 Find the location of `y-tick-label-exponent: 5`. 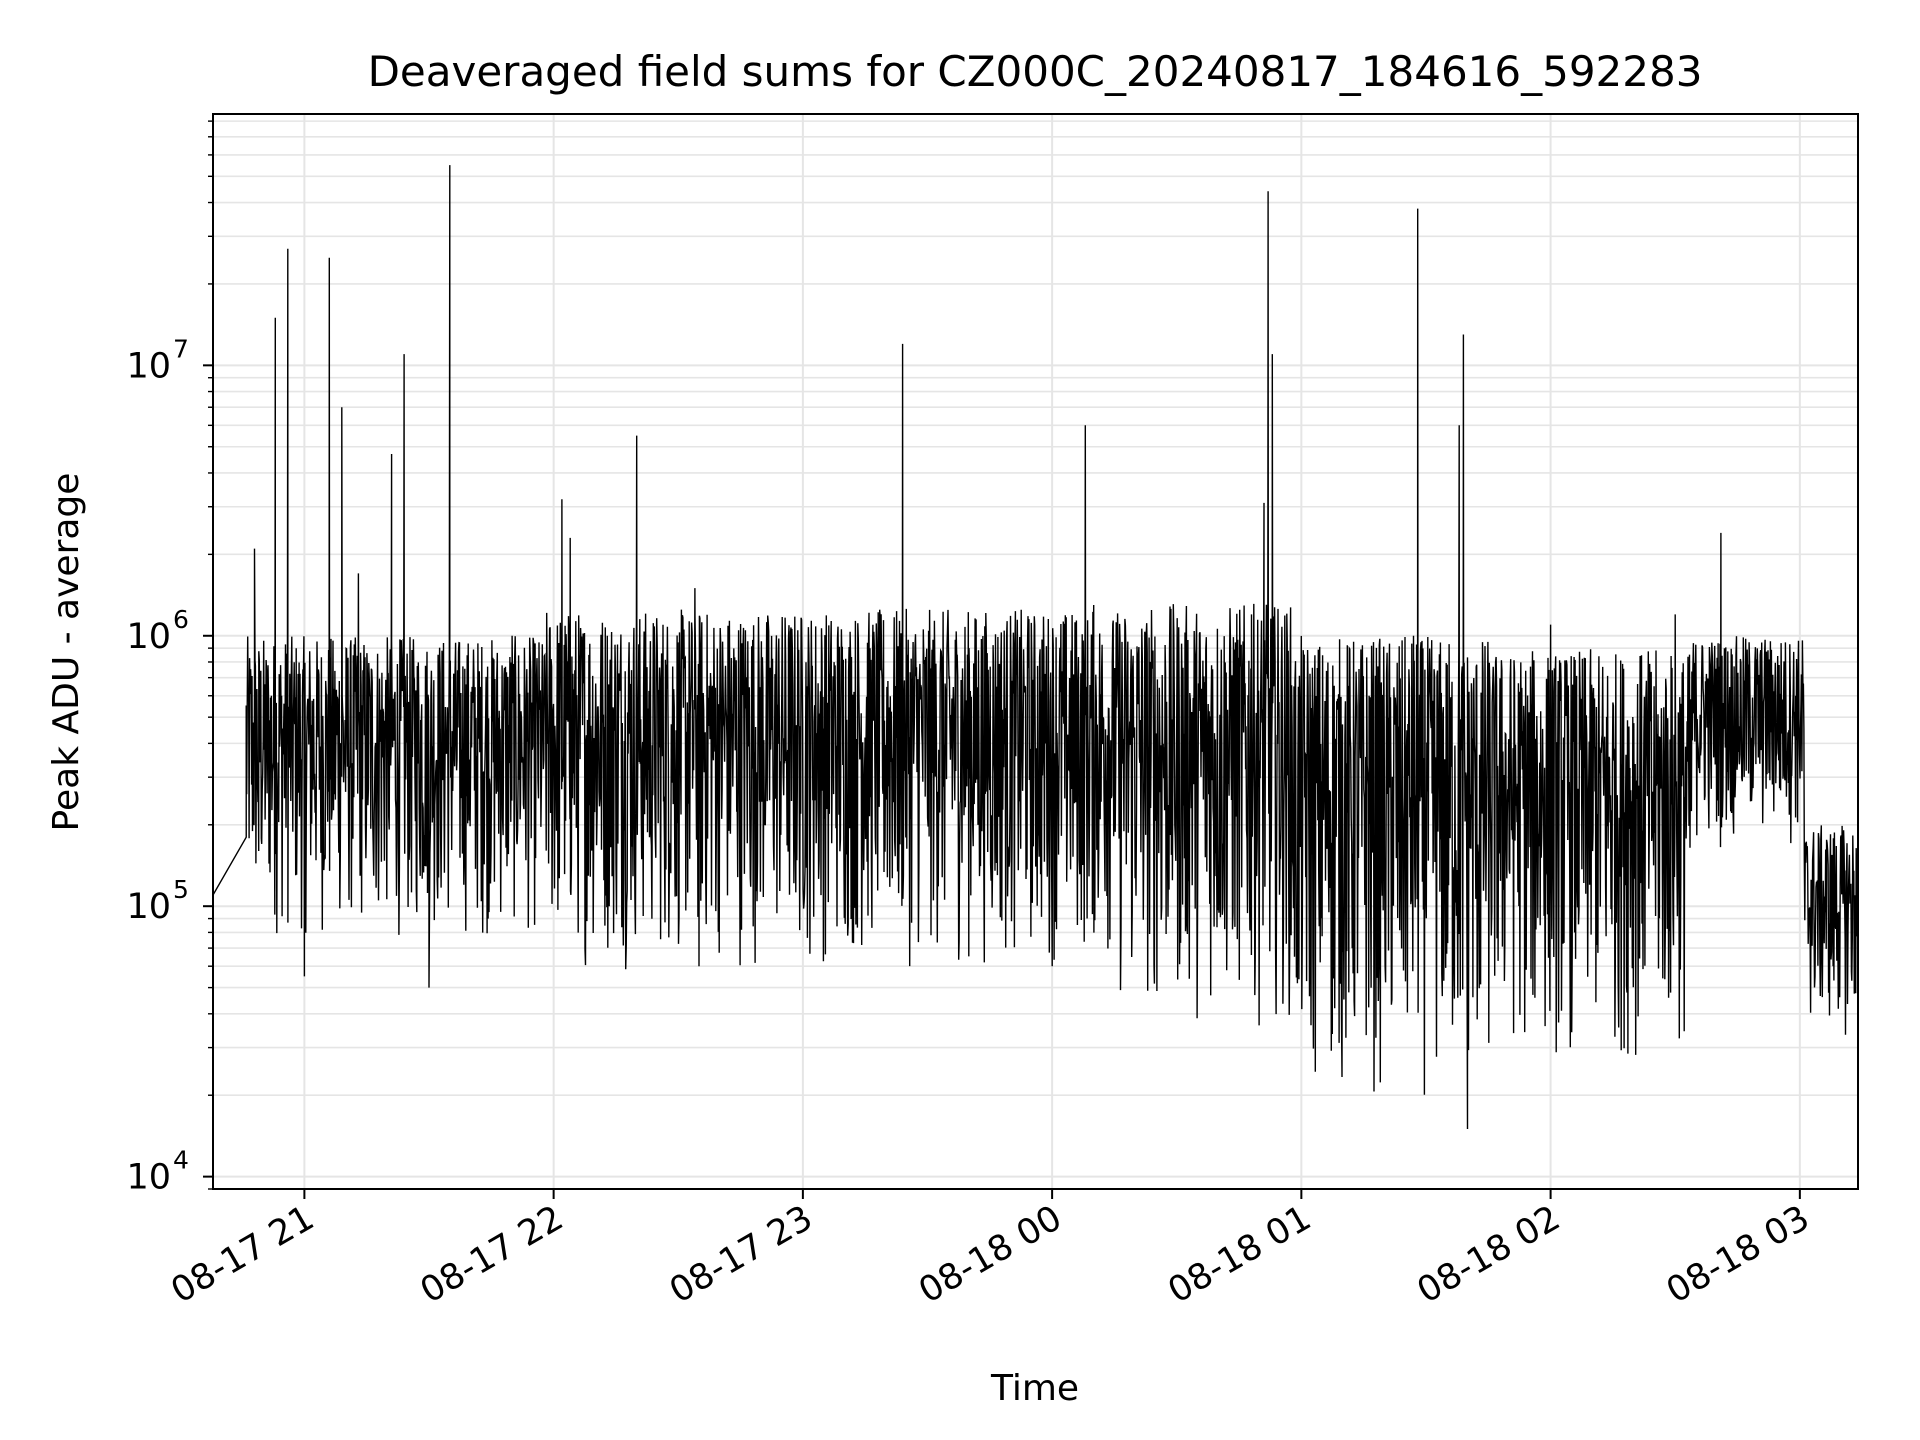

y-tick-label-exponent: 5 is located at coordinates (181, 889).